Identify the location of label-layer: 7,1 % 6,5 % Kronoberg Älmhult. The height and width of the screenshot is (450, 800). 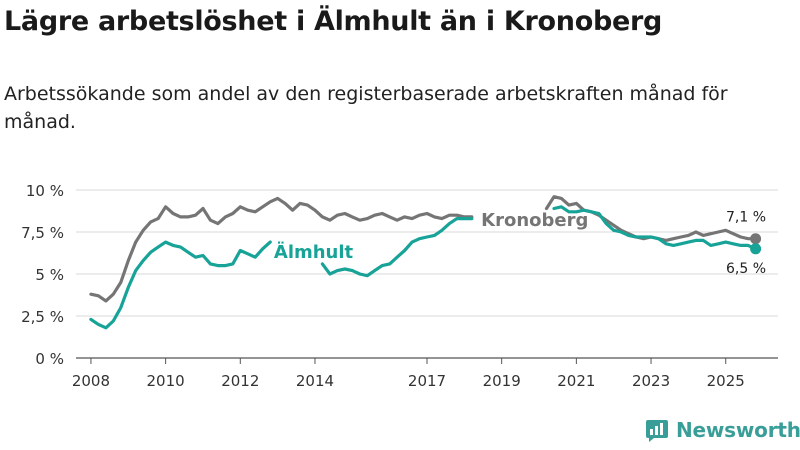
(519, 242).